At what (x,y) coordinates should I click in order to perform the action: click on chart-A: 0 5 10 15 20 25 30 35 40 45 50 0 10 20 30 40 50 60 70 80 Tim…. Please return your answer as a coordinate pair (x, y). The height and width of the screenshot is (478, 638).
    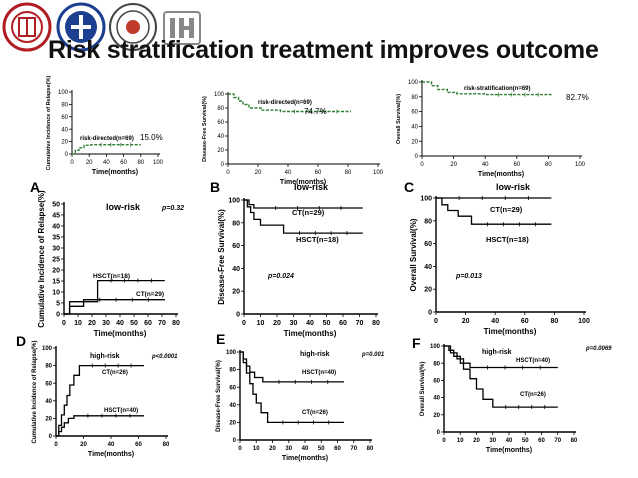
    Looking at the image, I should click on (107, 258).